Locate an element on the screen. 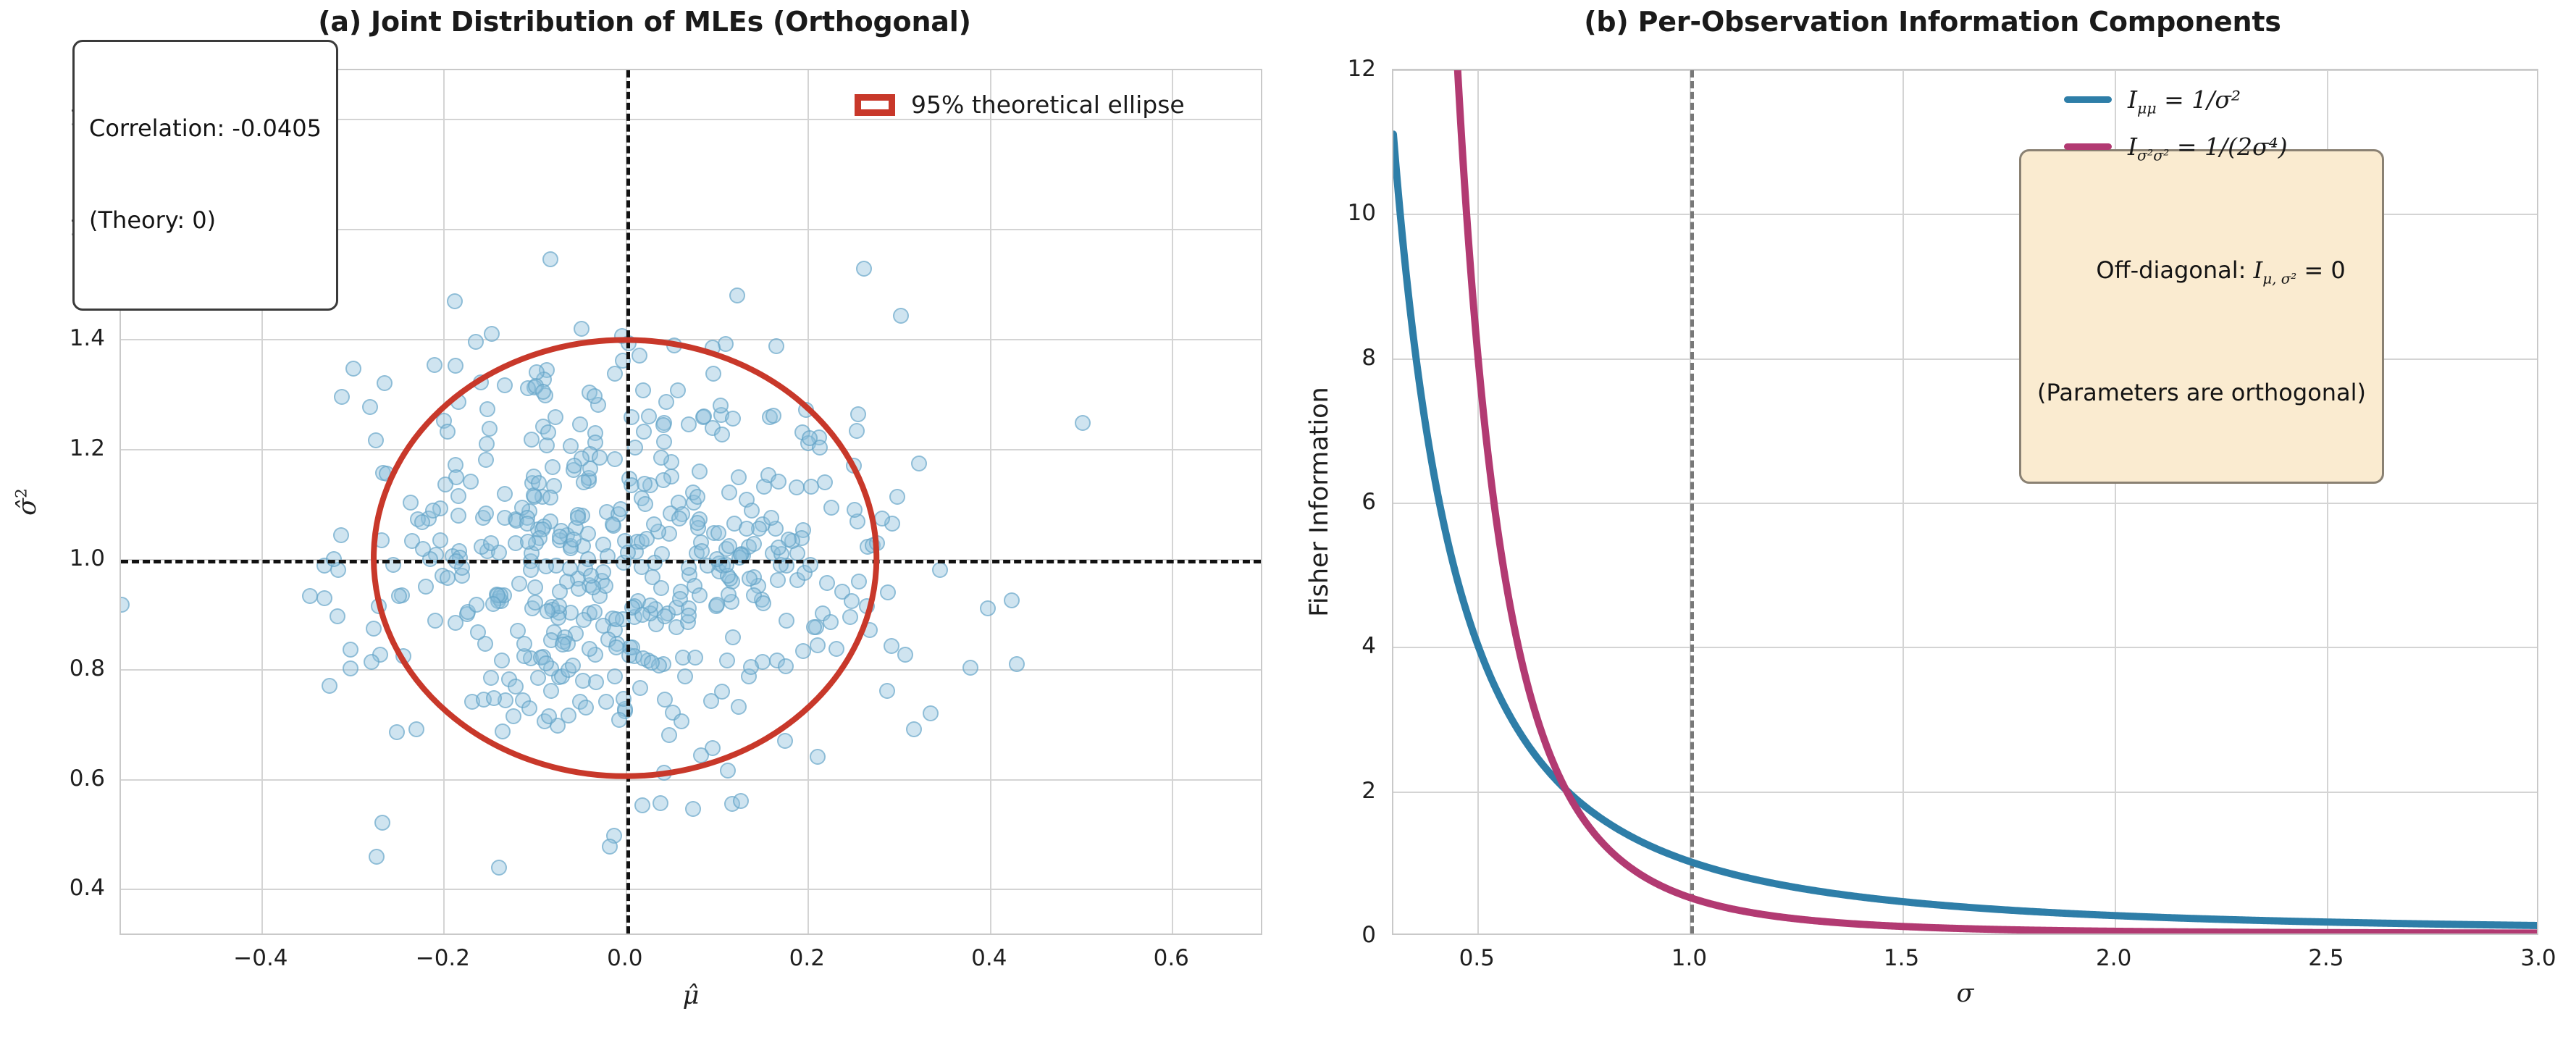 The height and width of the screenshot is (1053, 2576). panel-b-xtick-label: 3.0 is located at coordinates (2538, 958).